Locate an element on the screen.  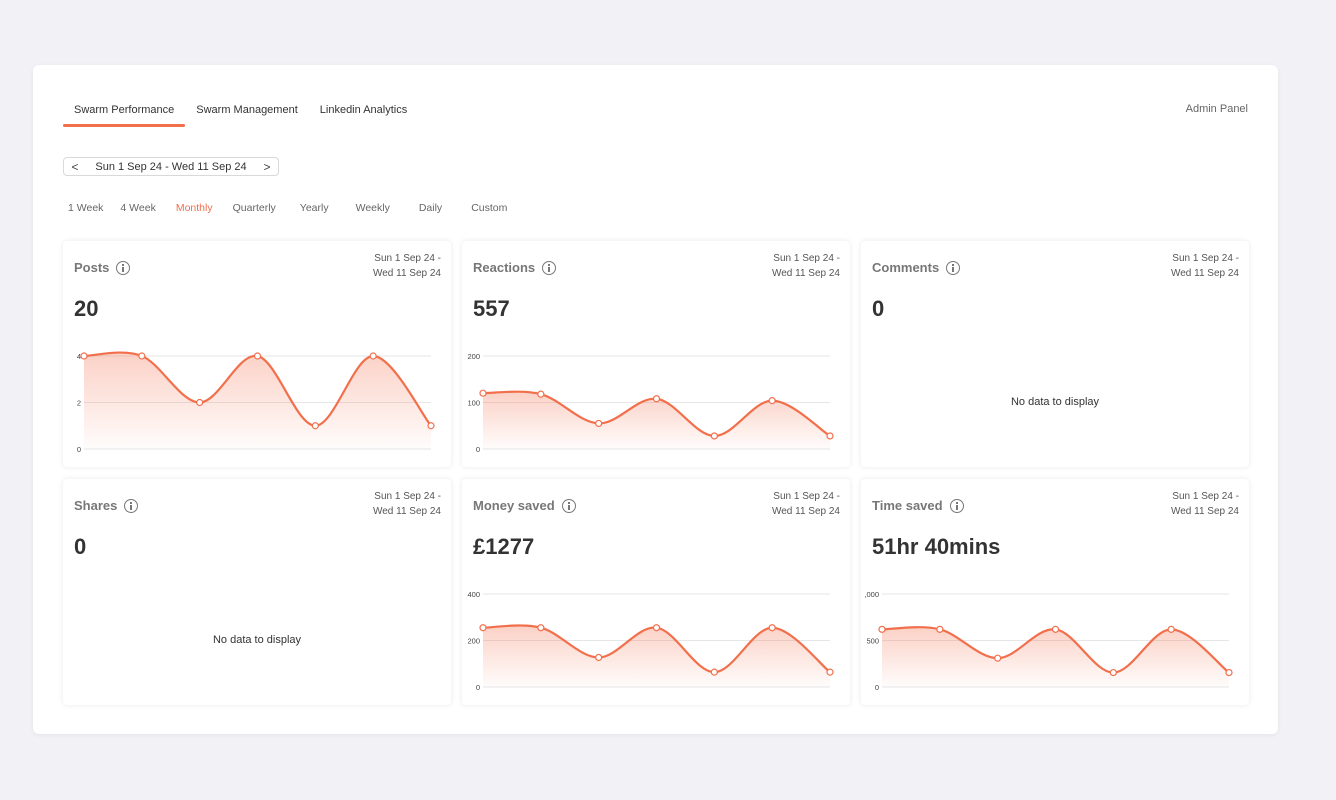
period-1-week: 1 Week is located at coordinates (86, 208).